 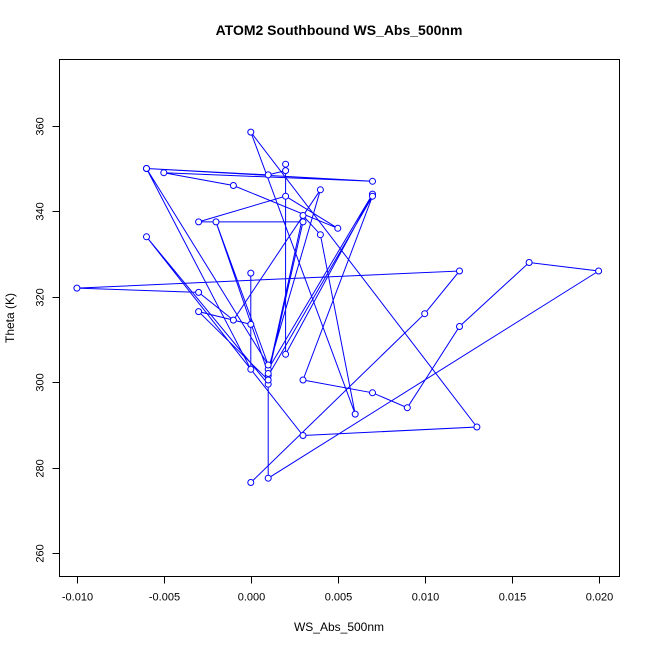 What do you see at coordinates (41, 297) in the screenshot?
I see `y-tick-label: 320` at bounding box center [41, 297].